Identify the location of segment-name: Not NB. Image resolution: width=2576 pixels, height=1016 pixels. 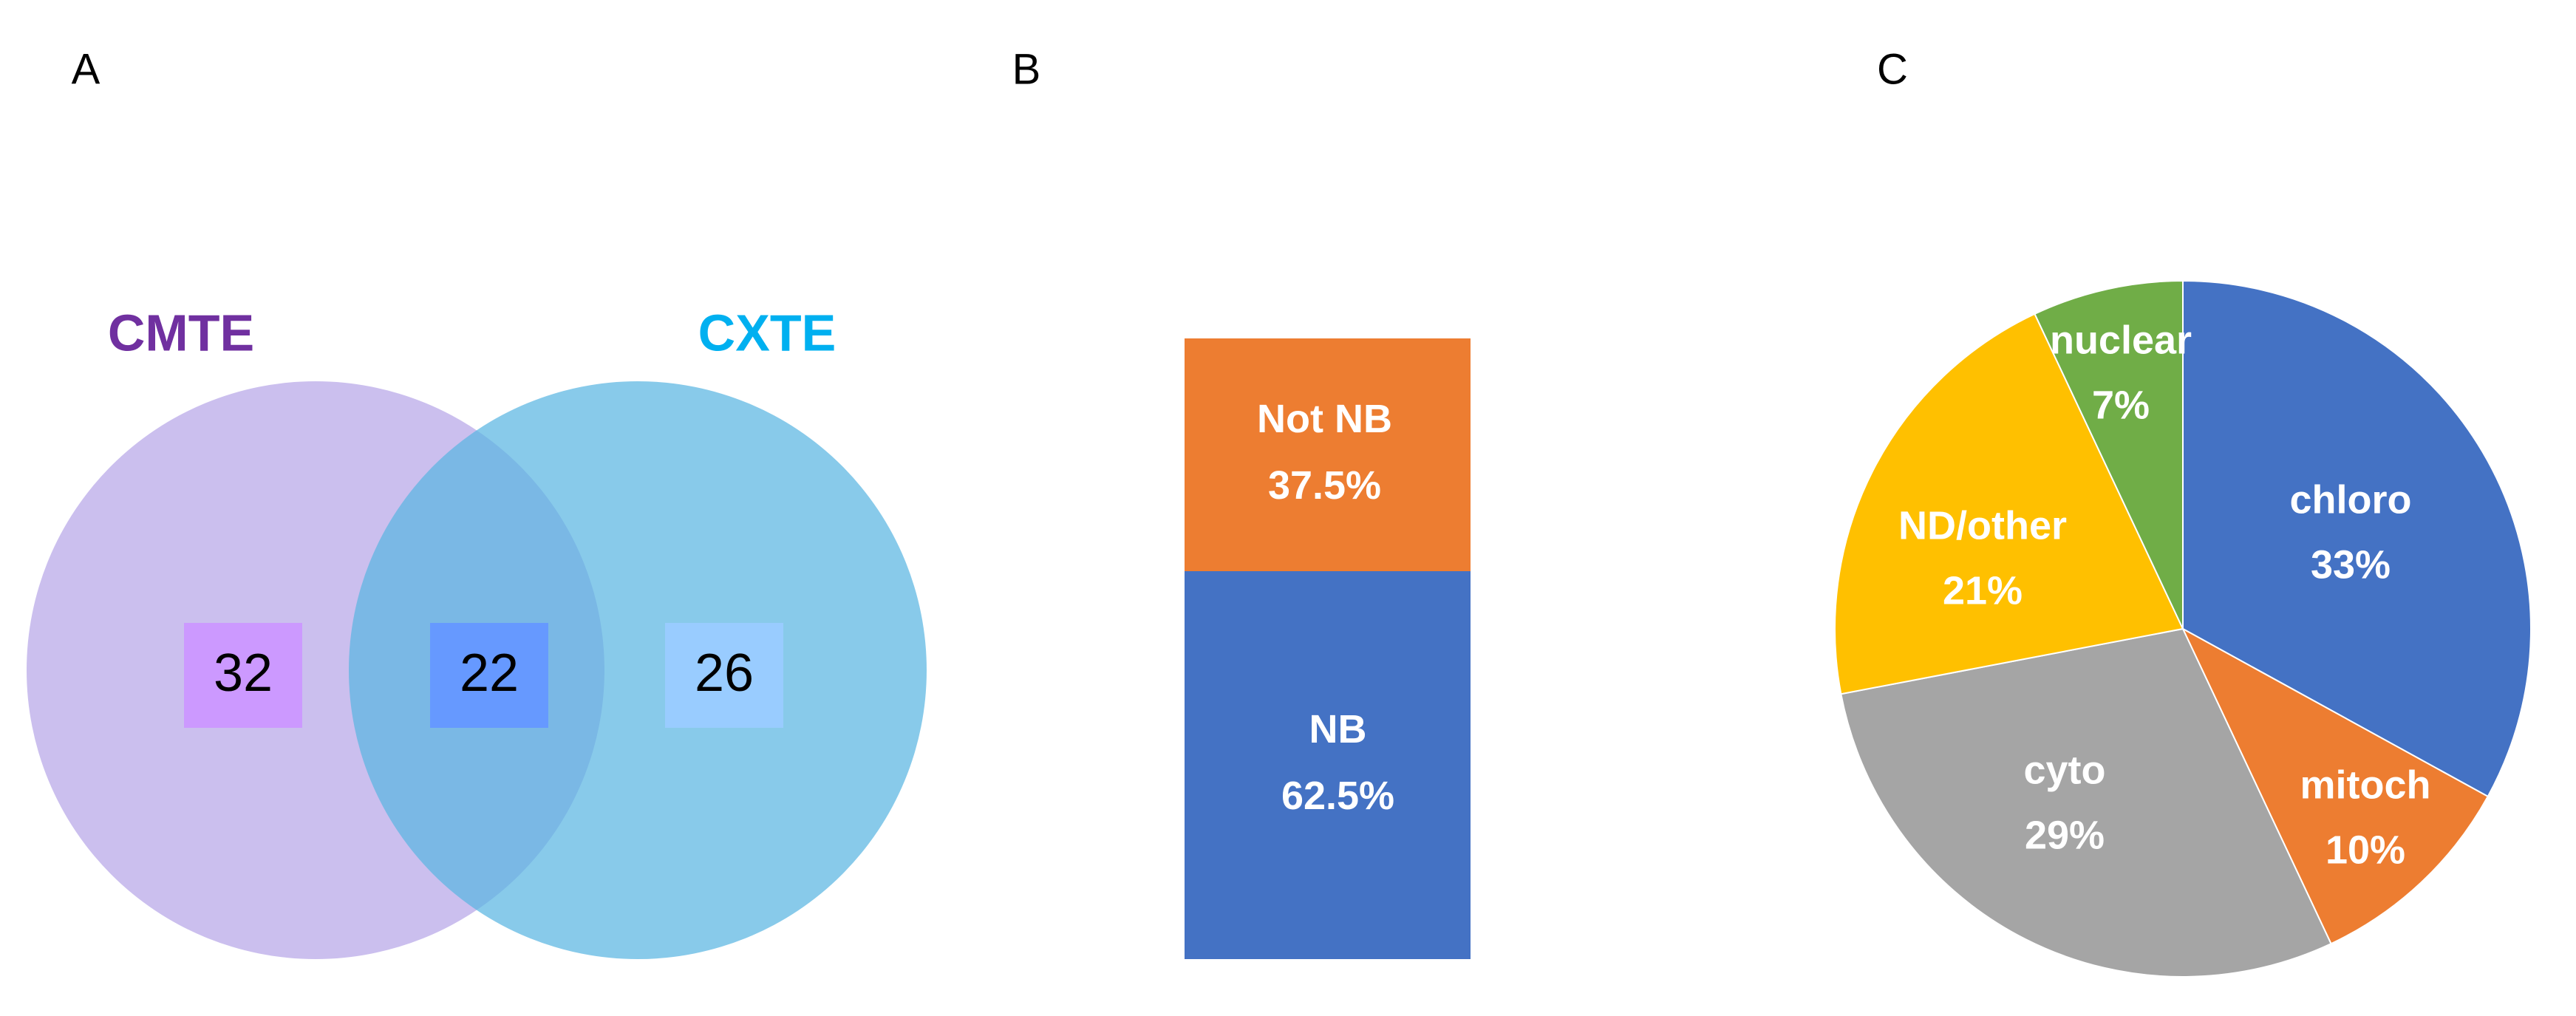
(1324, 419).